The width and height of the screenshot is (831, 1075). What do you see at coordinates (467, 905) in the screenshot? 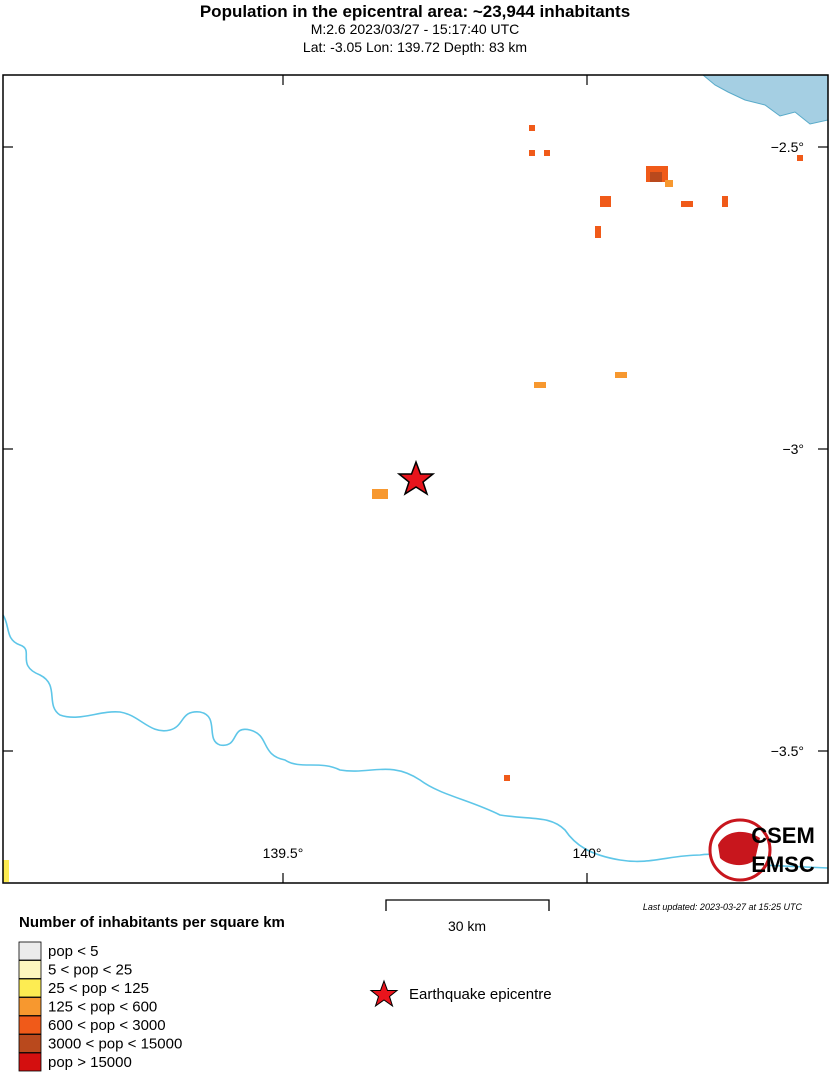
I see `scale-bar` at bounding box center [467, 905].